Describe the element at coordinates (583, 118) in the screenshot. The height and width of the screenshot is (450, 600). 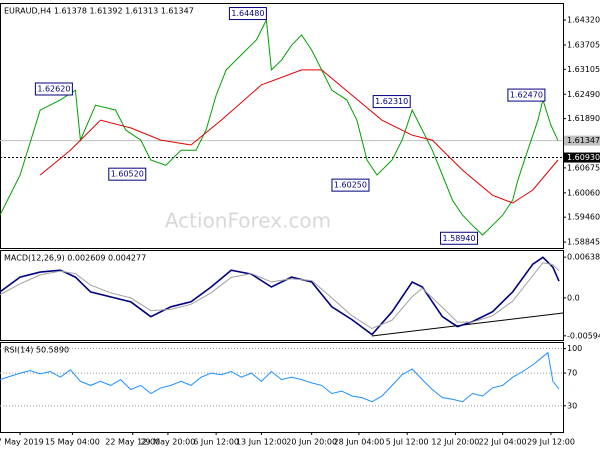
I see `y-tick-label: 1.61890` at that location.